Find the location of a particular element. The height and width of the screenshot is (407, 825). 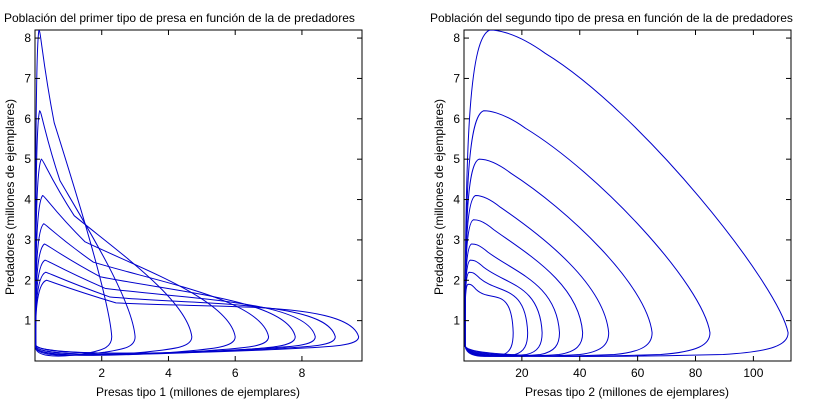

chart-left-xtick-label-1: 4 is located at coordinates (168, 373).